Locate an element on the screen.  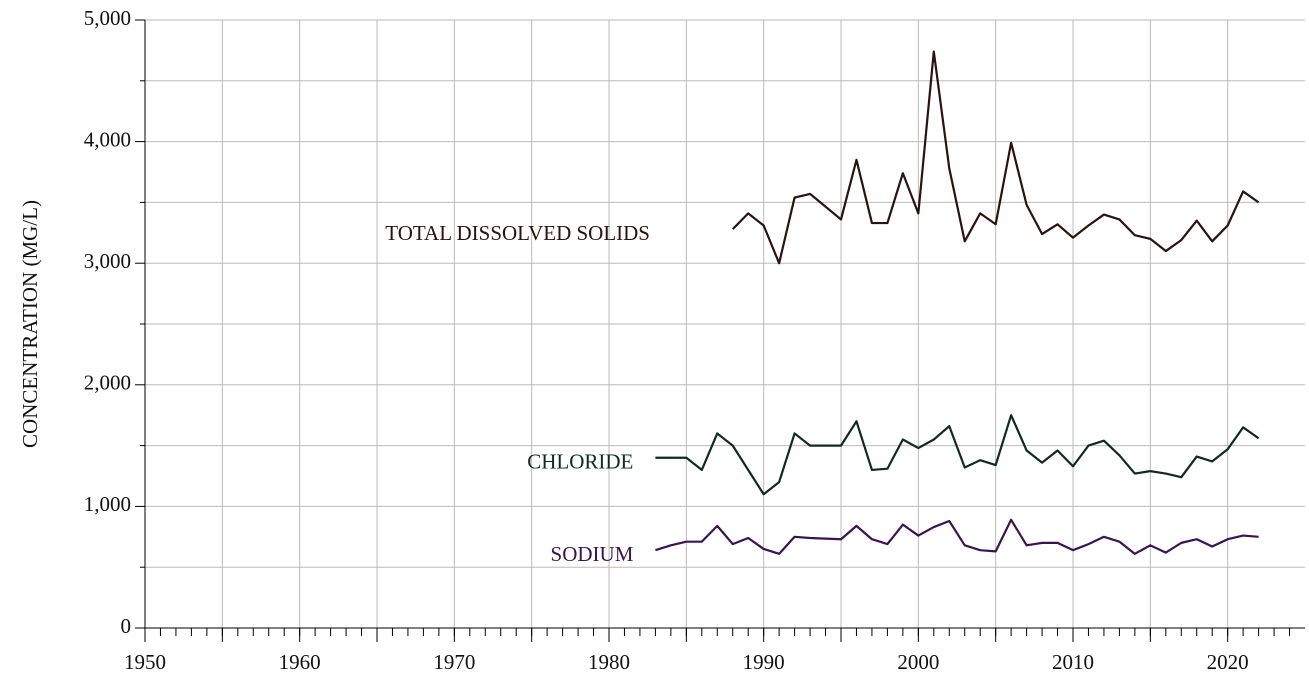
y-tick-label: 5,000 is located at coordinates (107, 18).